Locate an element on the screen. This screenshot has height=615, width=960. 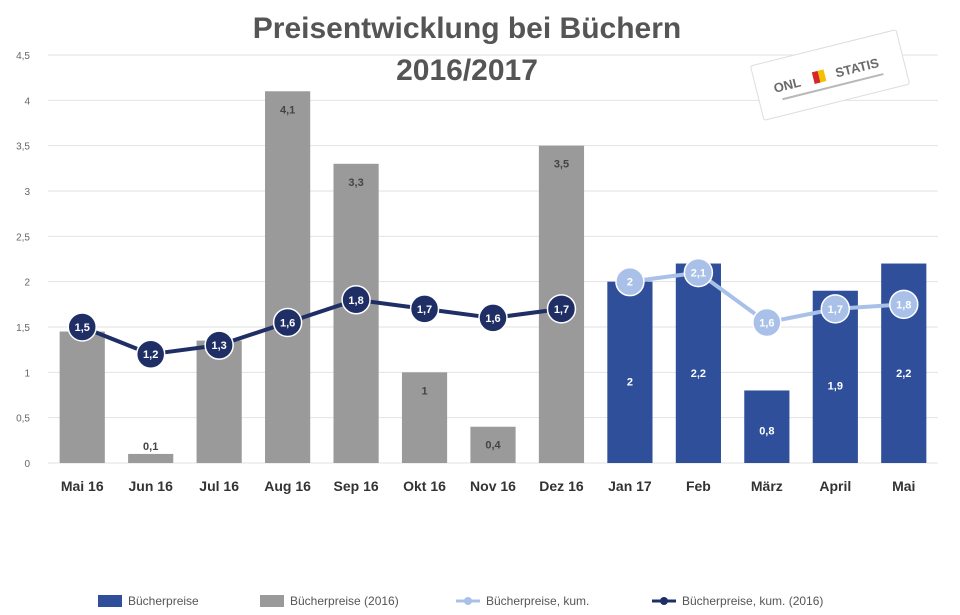
bar-value-label: 1,9 is located at coordinates (835, 386).